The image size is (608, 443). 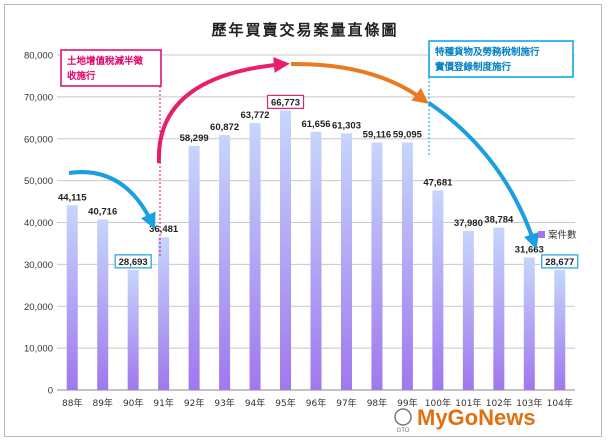 What do you see at coordinates (359, 82) in the screenshot?
I see `plateau-arrow` at bounding box center [359, 82].